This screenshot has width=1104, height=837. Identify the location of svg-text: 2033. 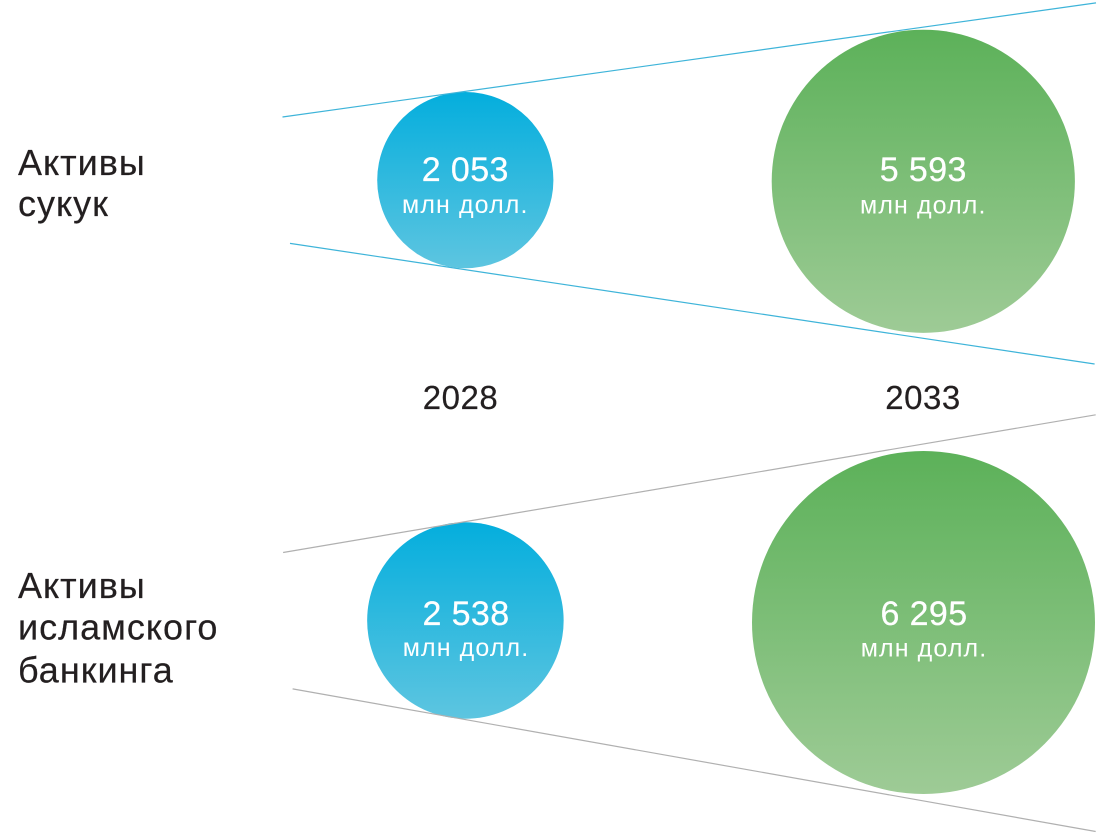
(922, 397).